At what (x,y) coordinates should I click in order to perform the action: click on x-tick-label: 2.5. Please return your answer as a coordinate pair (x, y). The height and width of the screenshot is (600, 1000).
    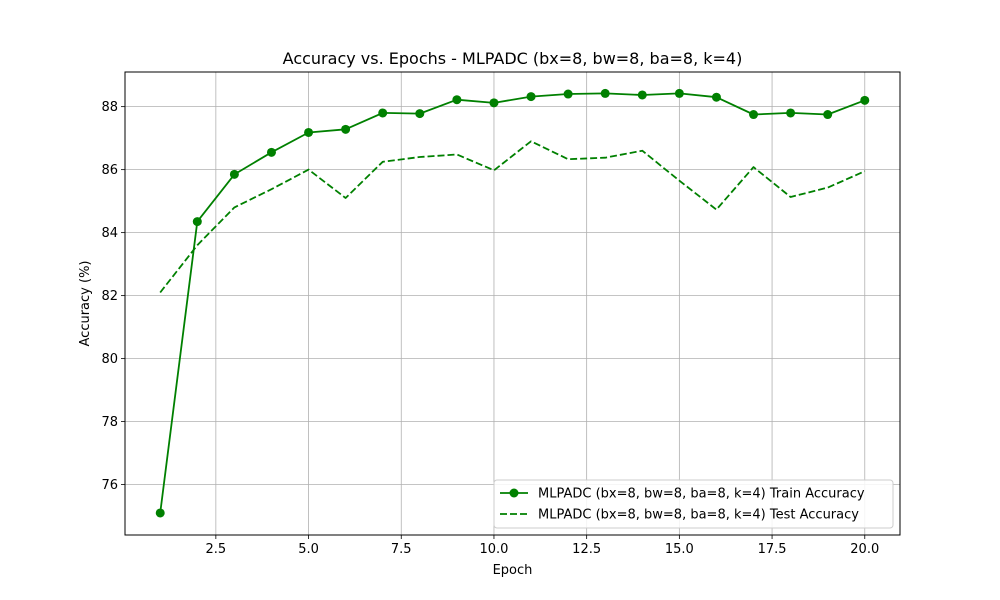
    Looking at the image, I should click on (216, 549).